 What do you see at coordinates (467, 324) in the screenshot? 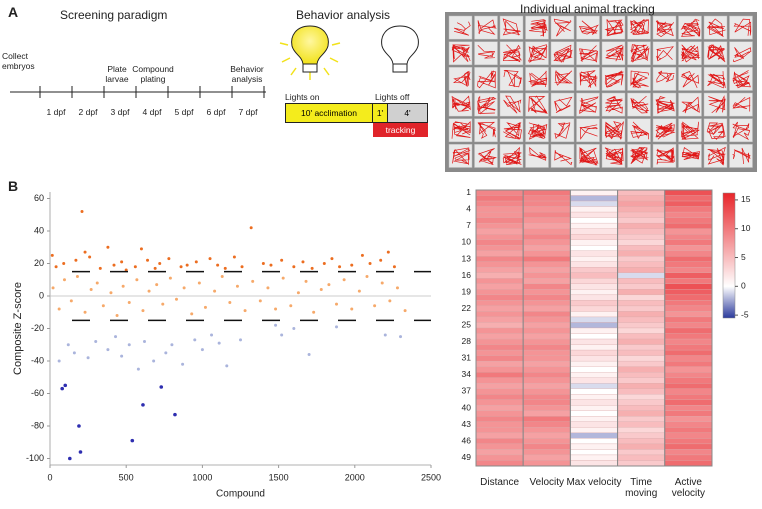
I see `row-label: 25` at bounding box center [467, 324].